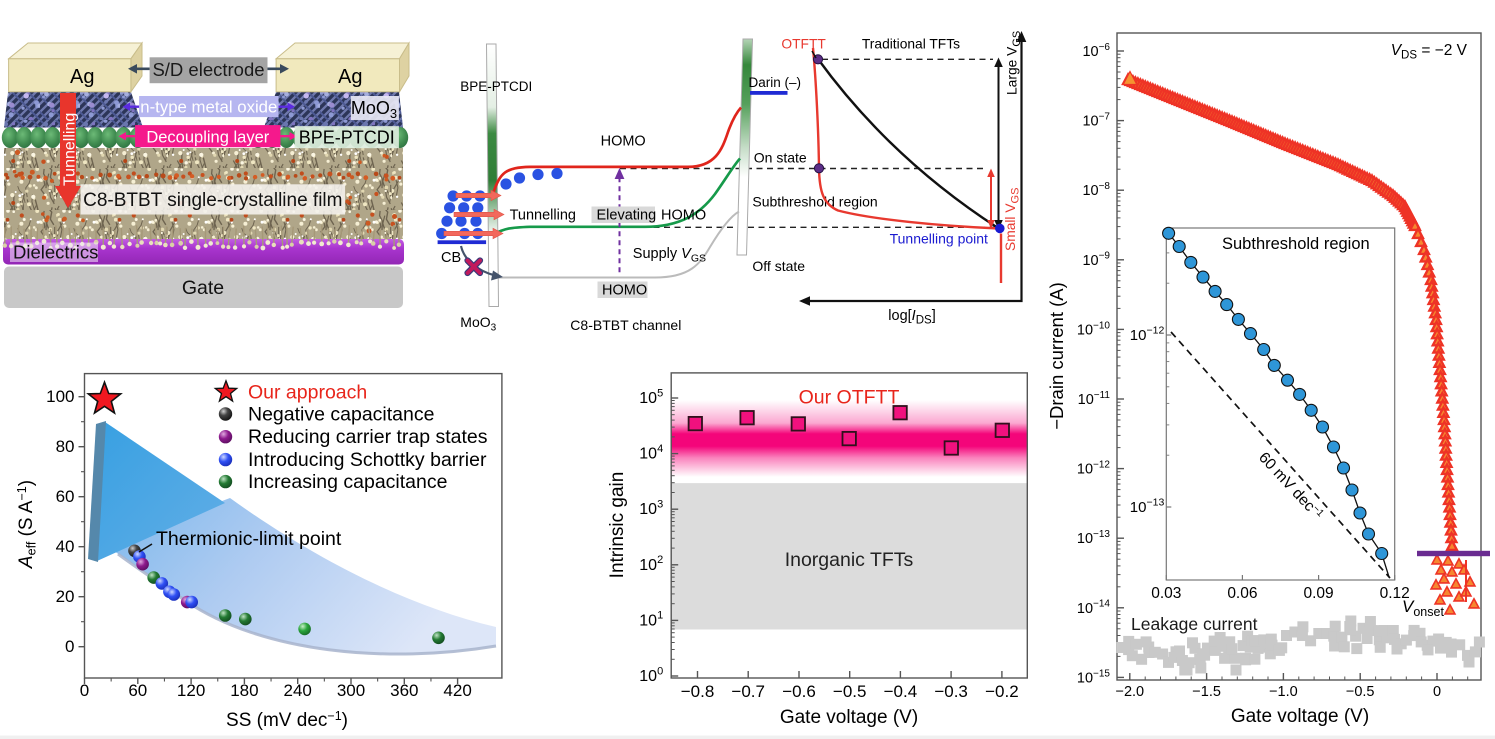  What do you see at coordinates (208, 69) in the screenshot?
I see `svg-text: S/D electrode` at bounding box center [208, 69].